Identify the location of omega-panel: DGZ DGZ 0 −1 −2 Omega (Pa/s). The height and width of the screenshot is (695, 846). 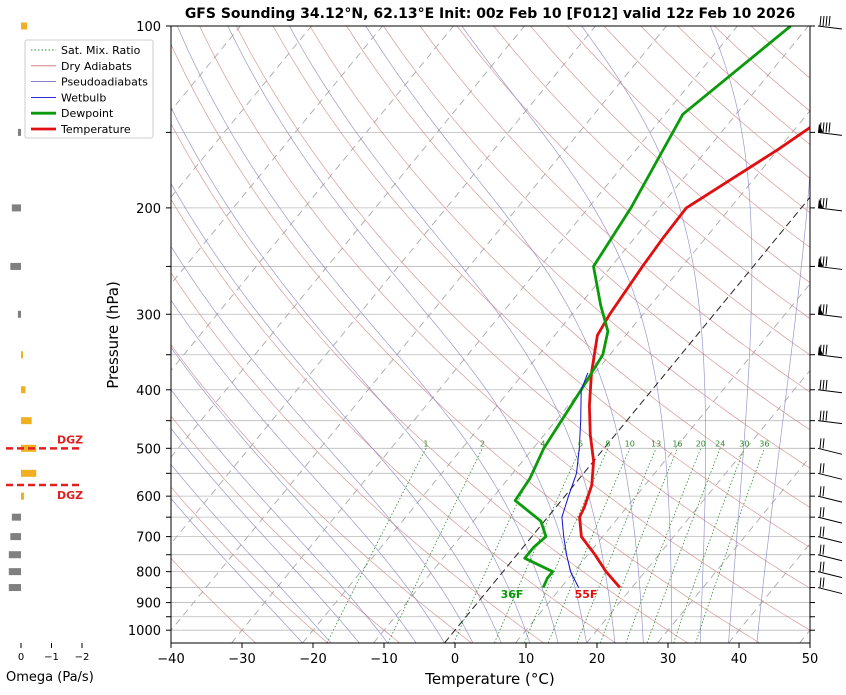
(50, 353).